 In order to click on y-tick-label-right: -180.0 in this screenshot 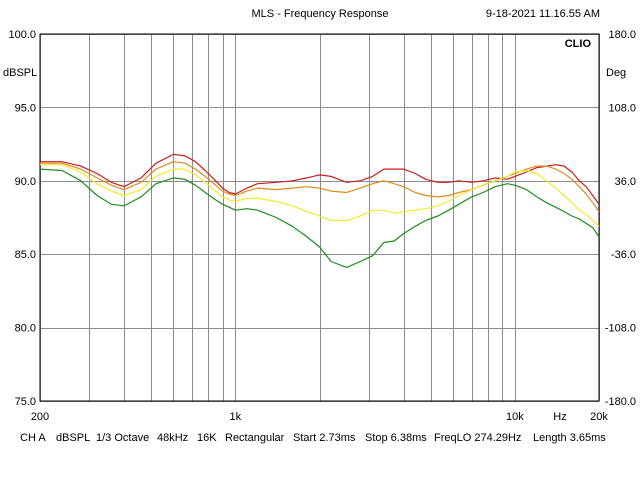, I will do `click(620, 402)`.